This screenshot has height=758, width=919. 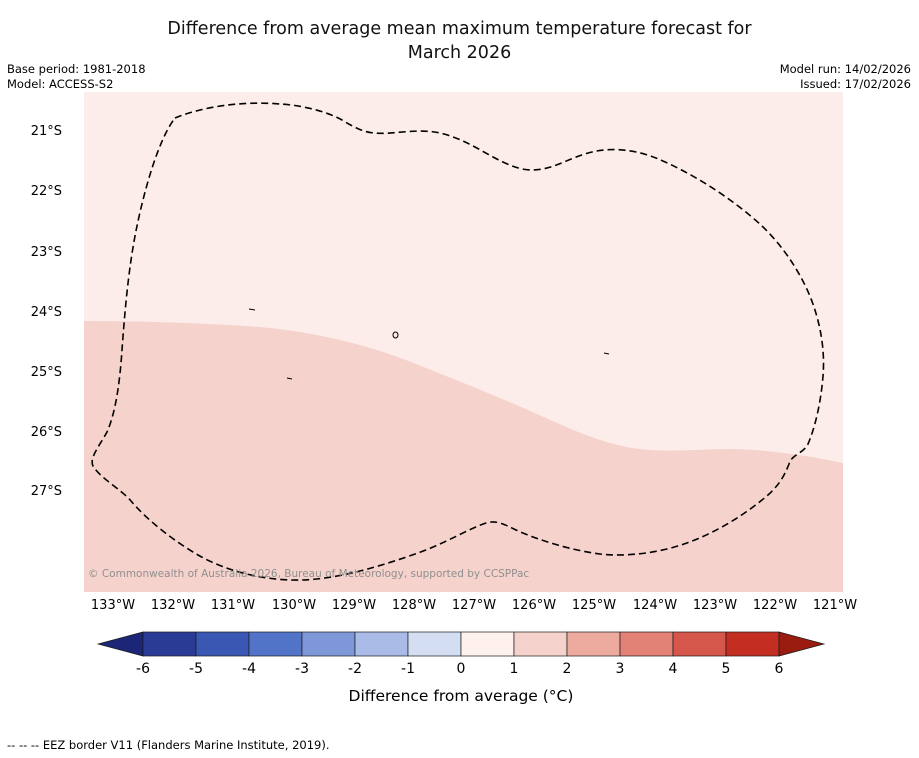 What do you see at coordinates (302, 669) in the screenshot?
I see `colorbar-tick-label: -3` at bounding box center [302, 669].